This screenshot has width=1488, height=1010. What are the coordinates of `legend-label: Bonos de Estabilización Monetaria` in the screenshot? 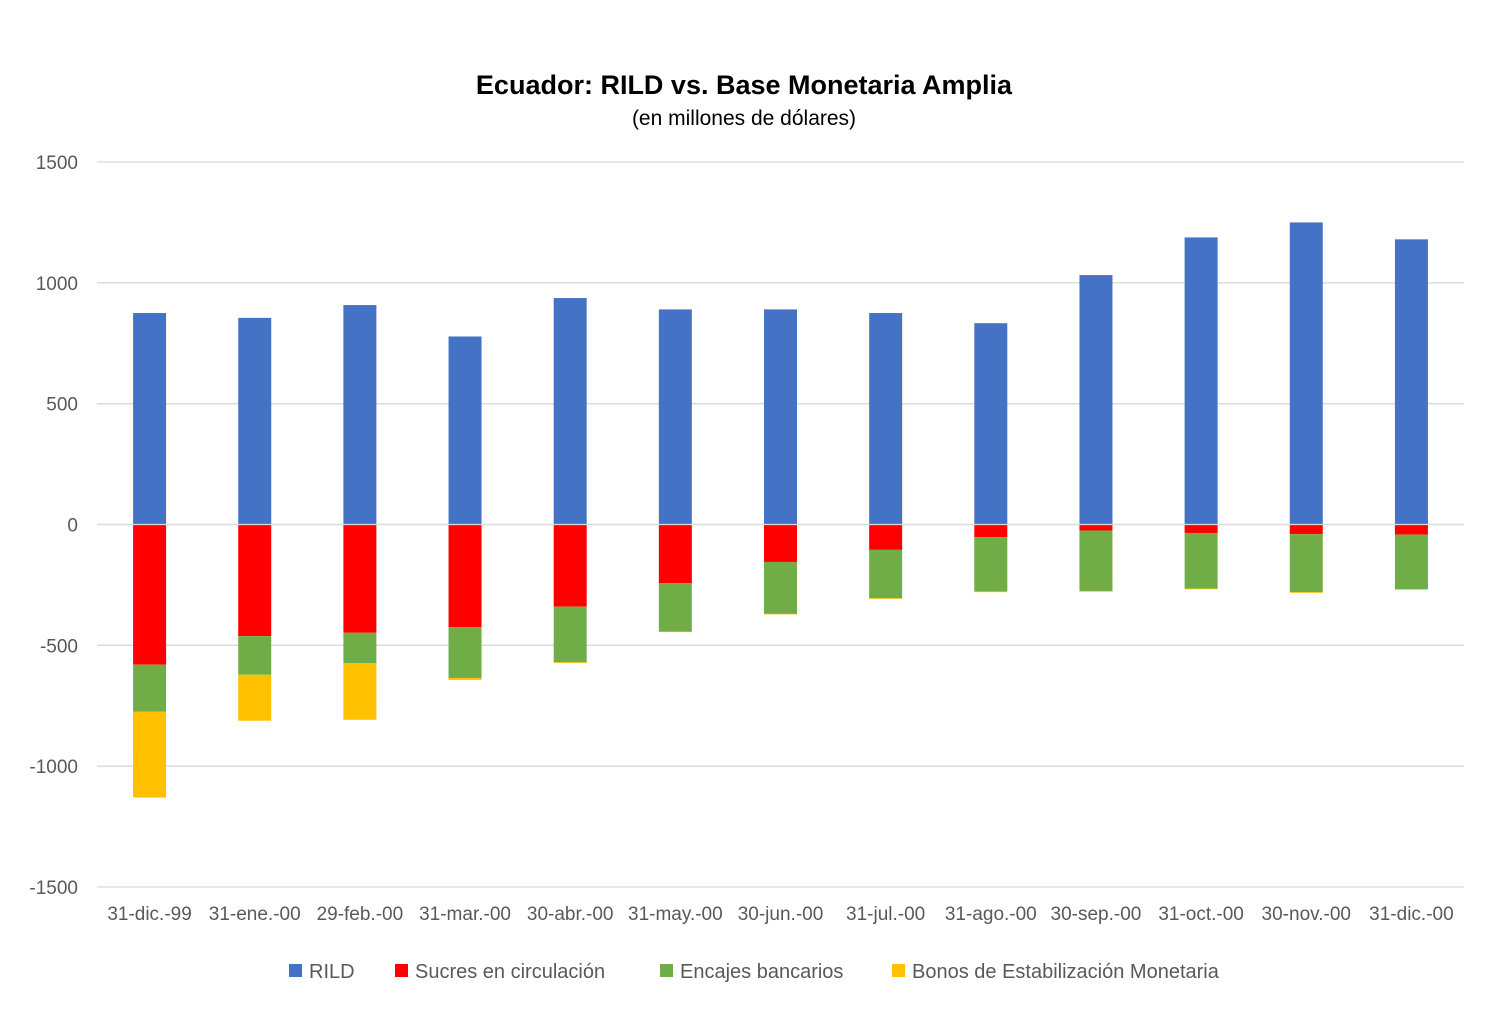 It's located at (1066, 972).